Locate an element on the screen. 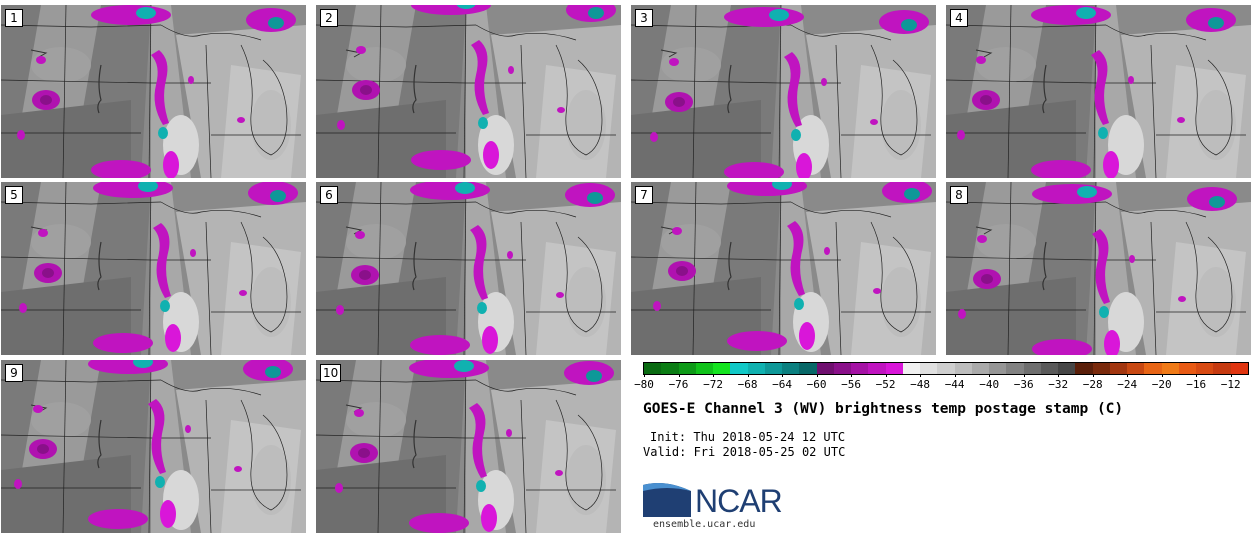 This screenshot has width=1260, height=533. init-time: Init: Thu 2018-05-24 12 UTC is located at coordinates (748, 437).